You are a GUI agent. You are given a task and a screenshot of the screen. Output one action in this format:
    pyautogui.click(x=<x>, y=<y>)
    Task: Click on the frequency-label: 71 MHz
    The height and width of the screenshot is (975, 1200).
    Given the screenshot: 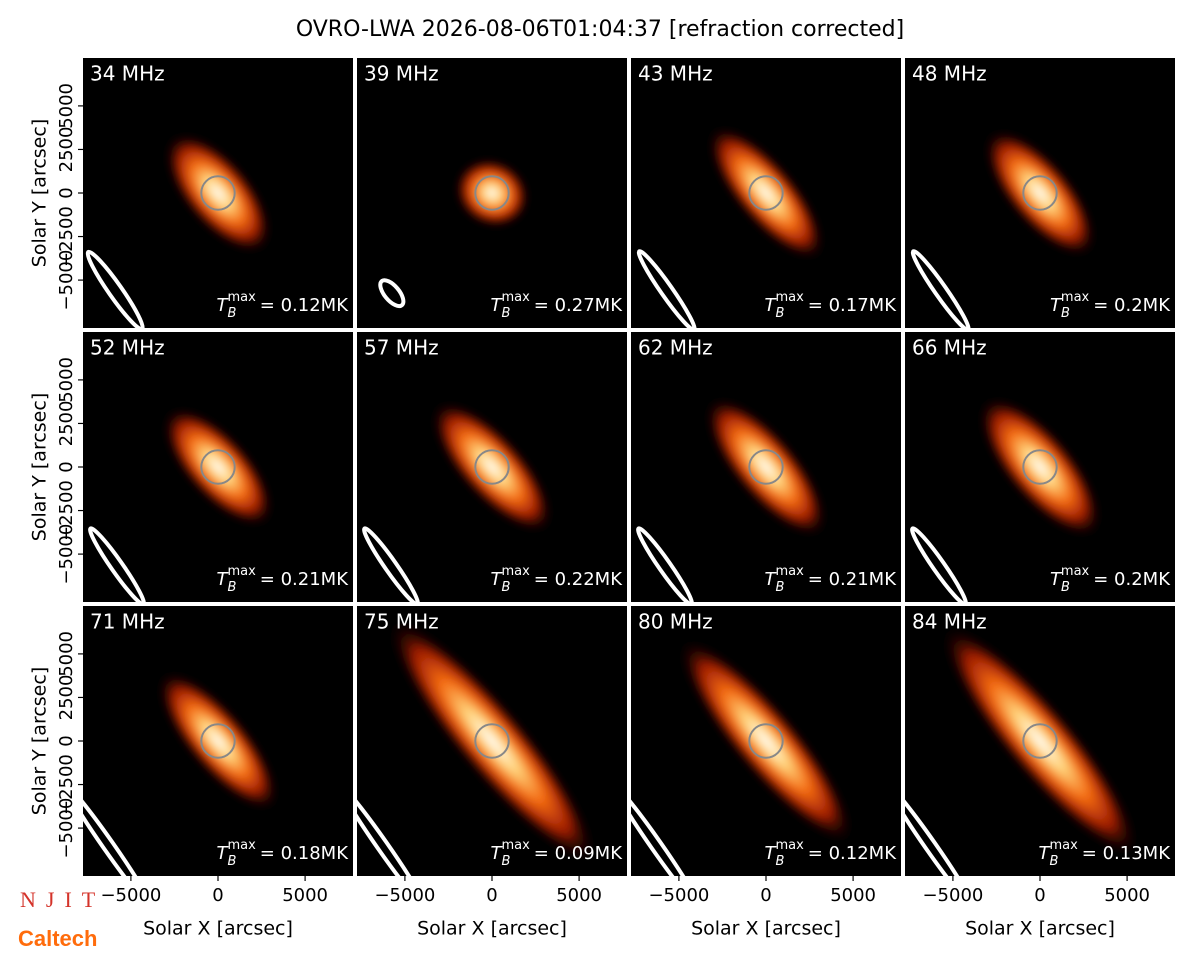 What is the action you would take?
    pyautogui.click(x=127, y=622)
    